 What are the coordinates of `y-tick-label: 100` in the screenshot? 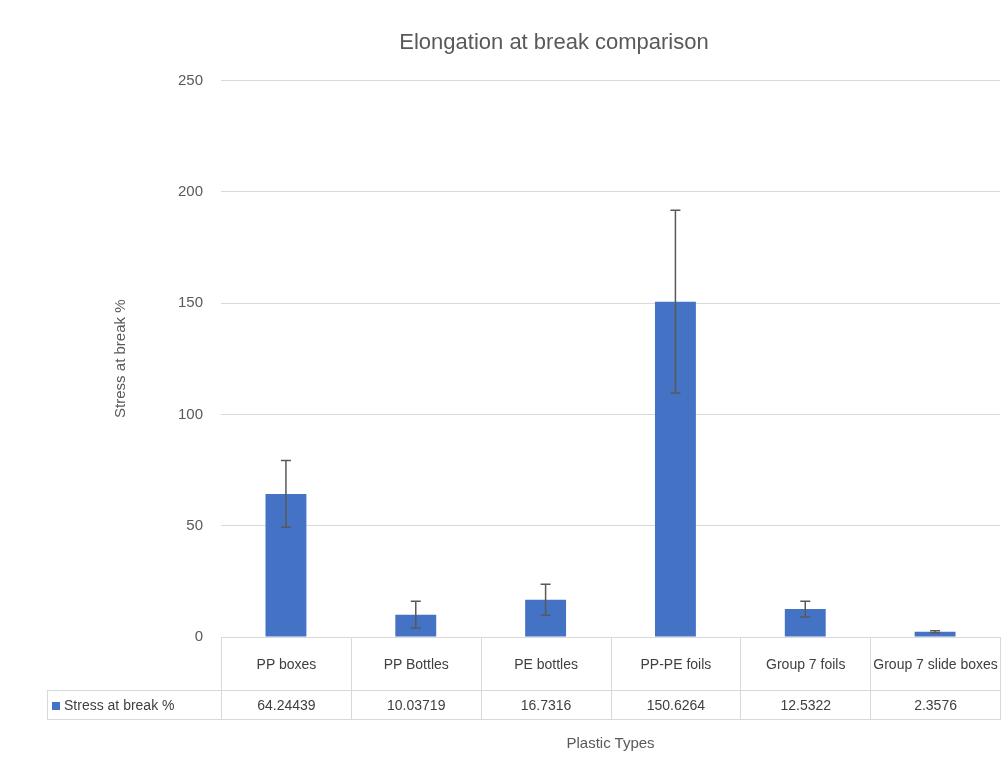 It's located at (191, 413).